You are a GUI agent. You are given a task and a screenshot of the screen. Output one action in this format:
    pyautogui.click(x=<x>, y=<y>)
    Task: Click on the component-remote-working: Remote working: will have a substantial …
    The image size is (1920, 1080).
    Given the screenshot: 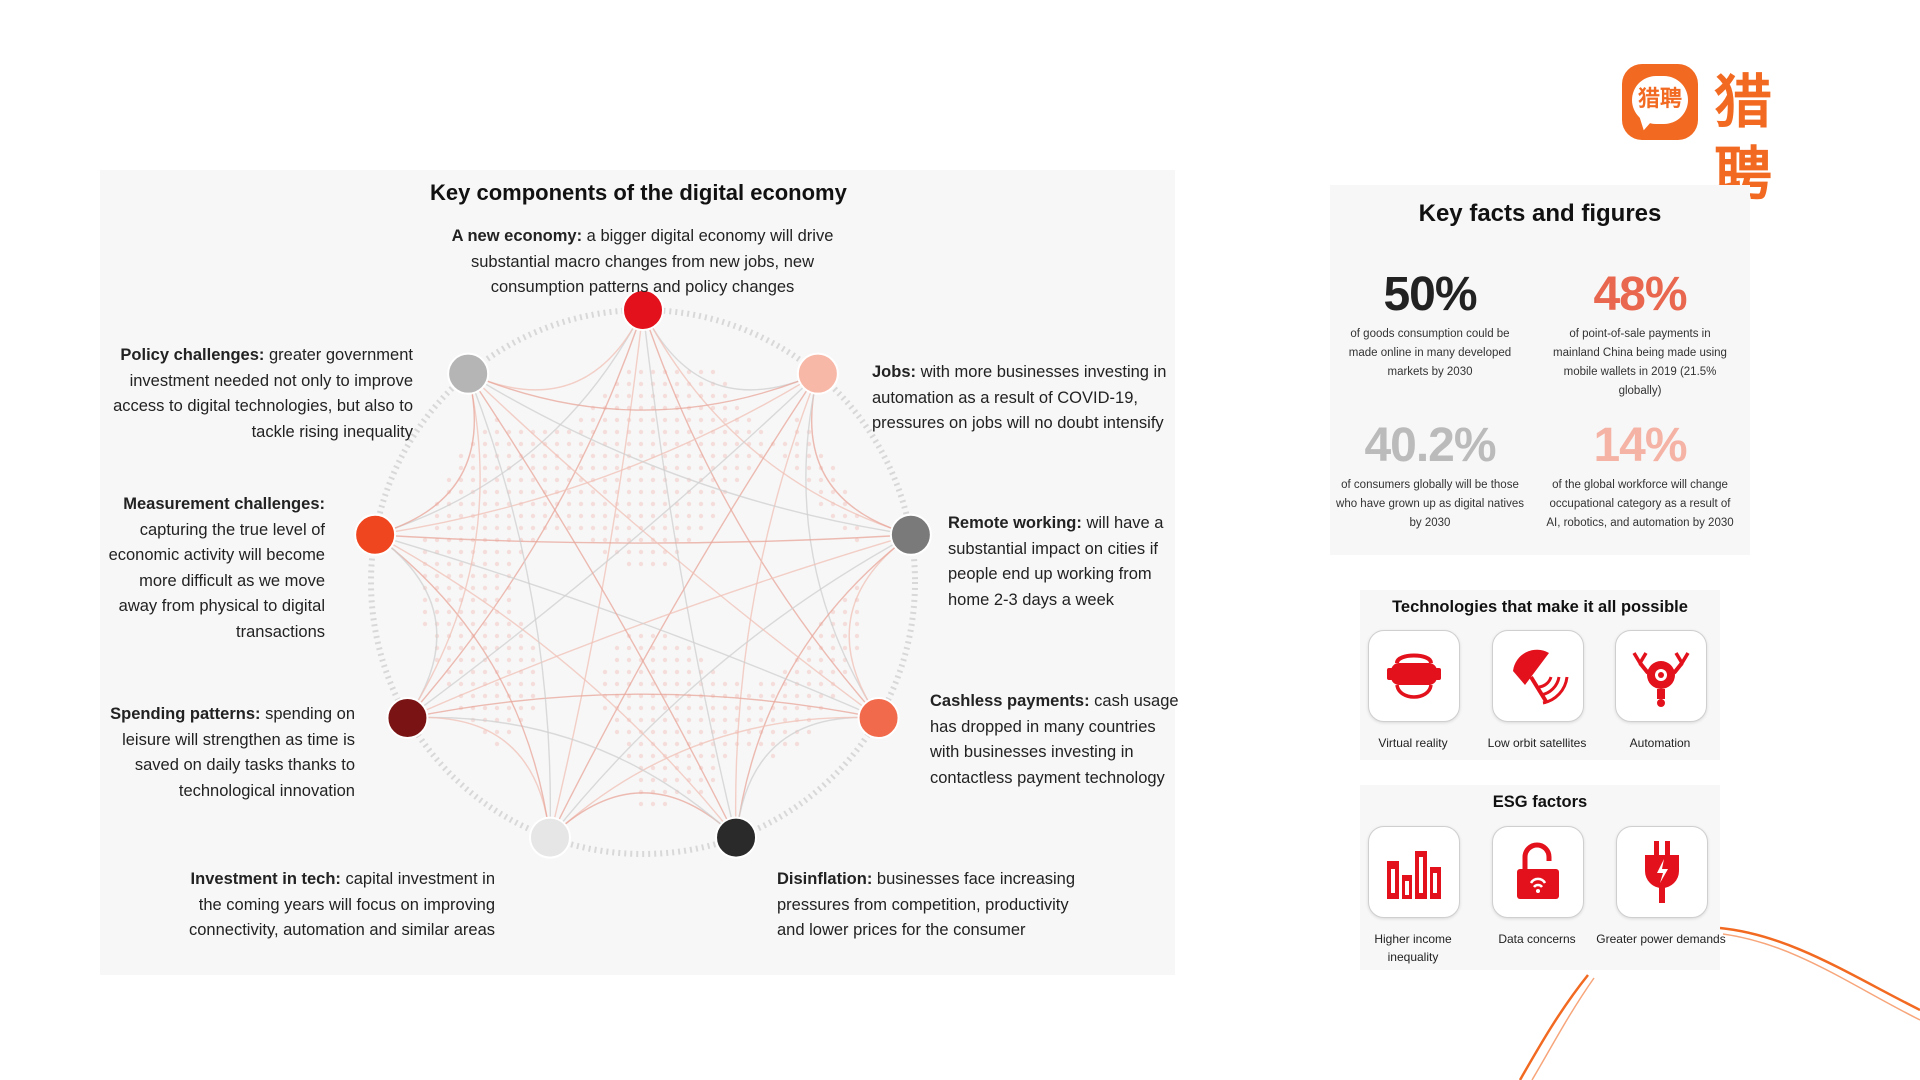 What is the action you would take?
    pyautogui.click(x=1063, y=562)
    